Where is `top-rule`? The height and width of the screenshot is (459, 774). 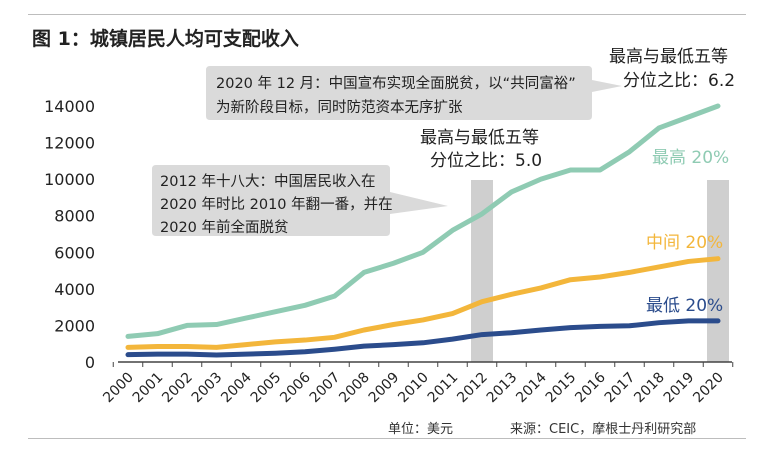
top-rule is located at coordinates (387, 14).